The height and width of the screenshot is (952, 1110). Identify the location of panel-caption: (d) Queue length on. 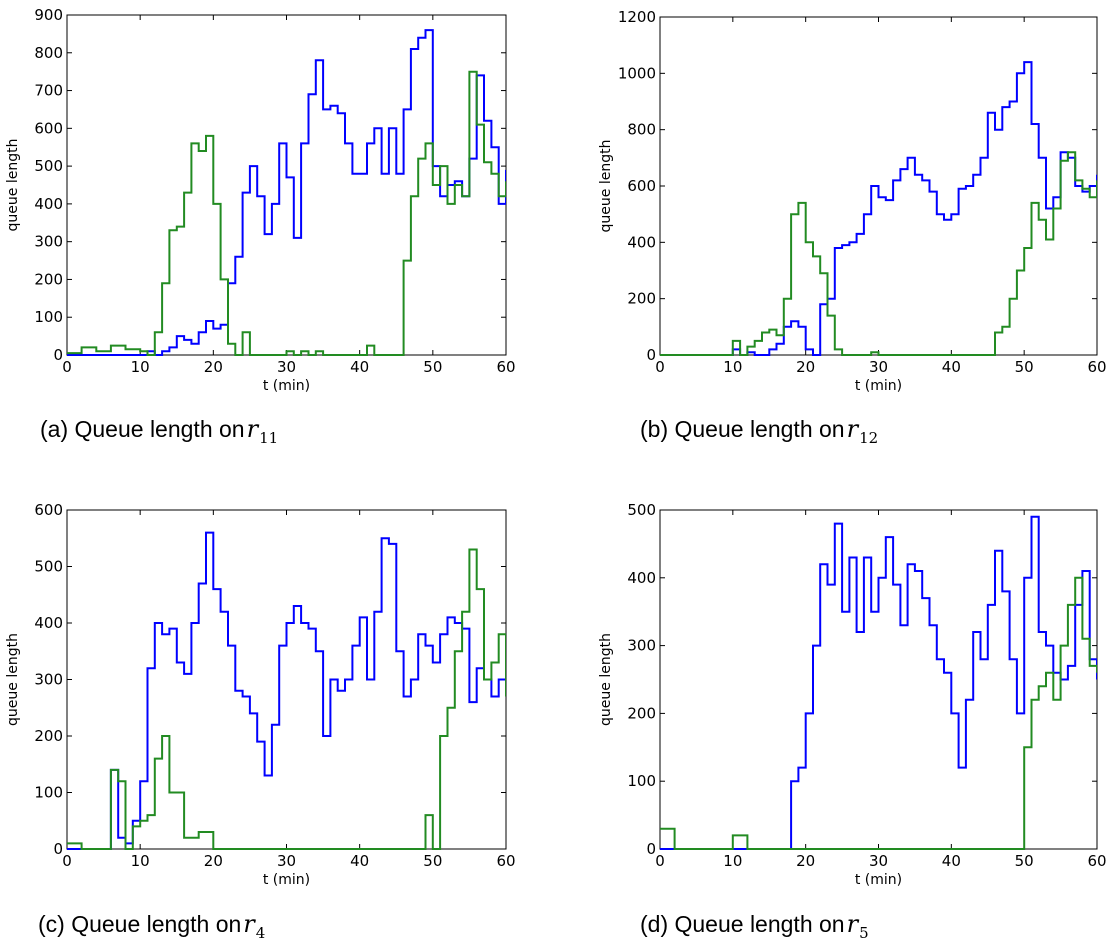
(742, 924).